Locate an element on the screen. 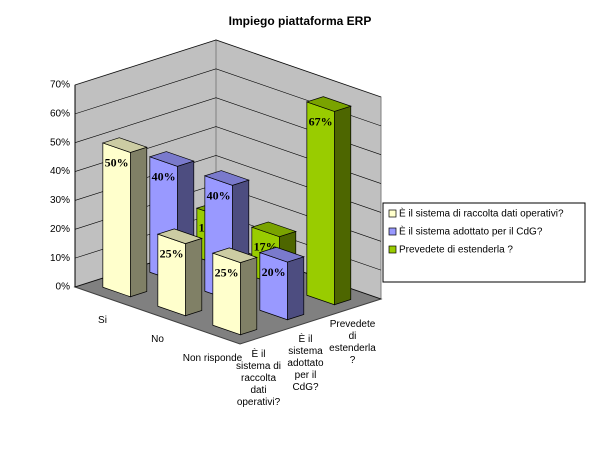  y-tick-label: 40% is located at coordinates (60, 171).